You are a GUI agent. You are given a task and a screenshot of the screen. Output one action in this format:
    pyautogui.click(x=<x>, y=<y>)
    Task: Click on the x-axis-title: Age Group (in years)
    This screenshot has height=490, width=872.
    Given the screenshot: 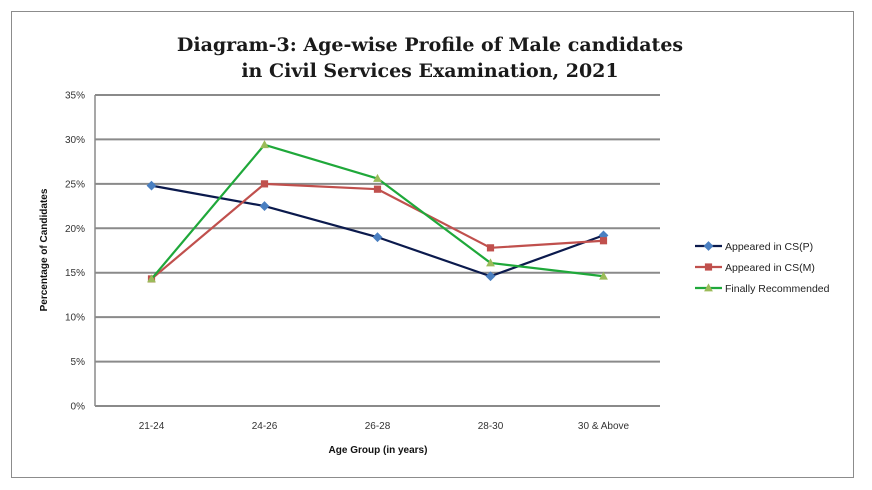 What is the action you would take?
    pyautogui.click(x=378, y=450)
    